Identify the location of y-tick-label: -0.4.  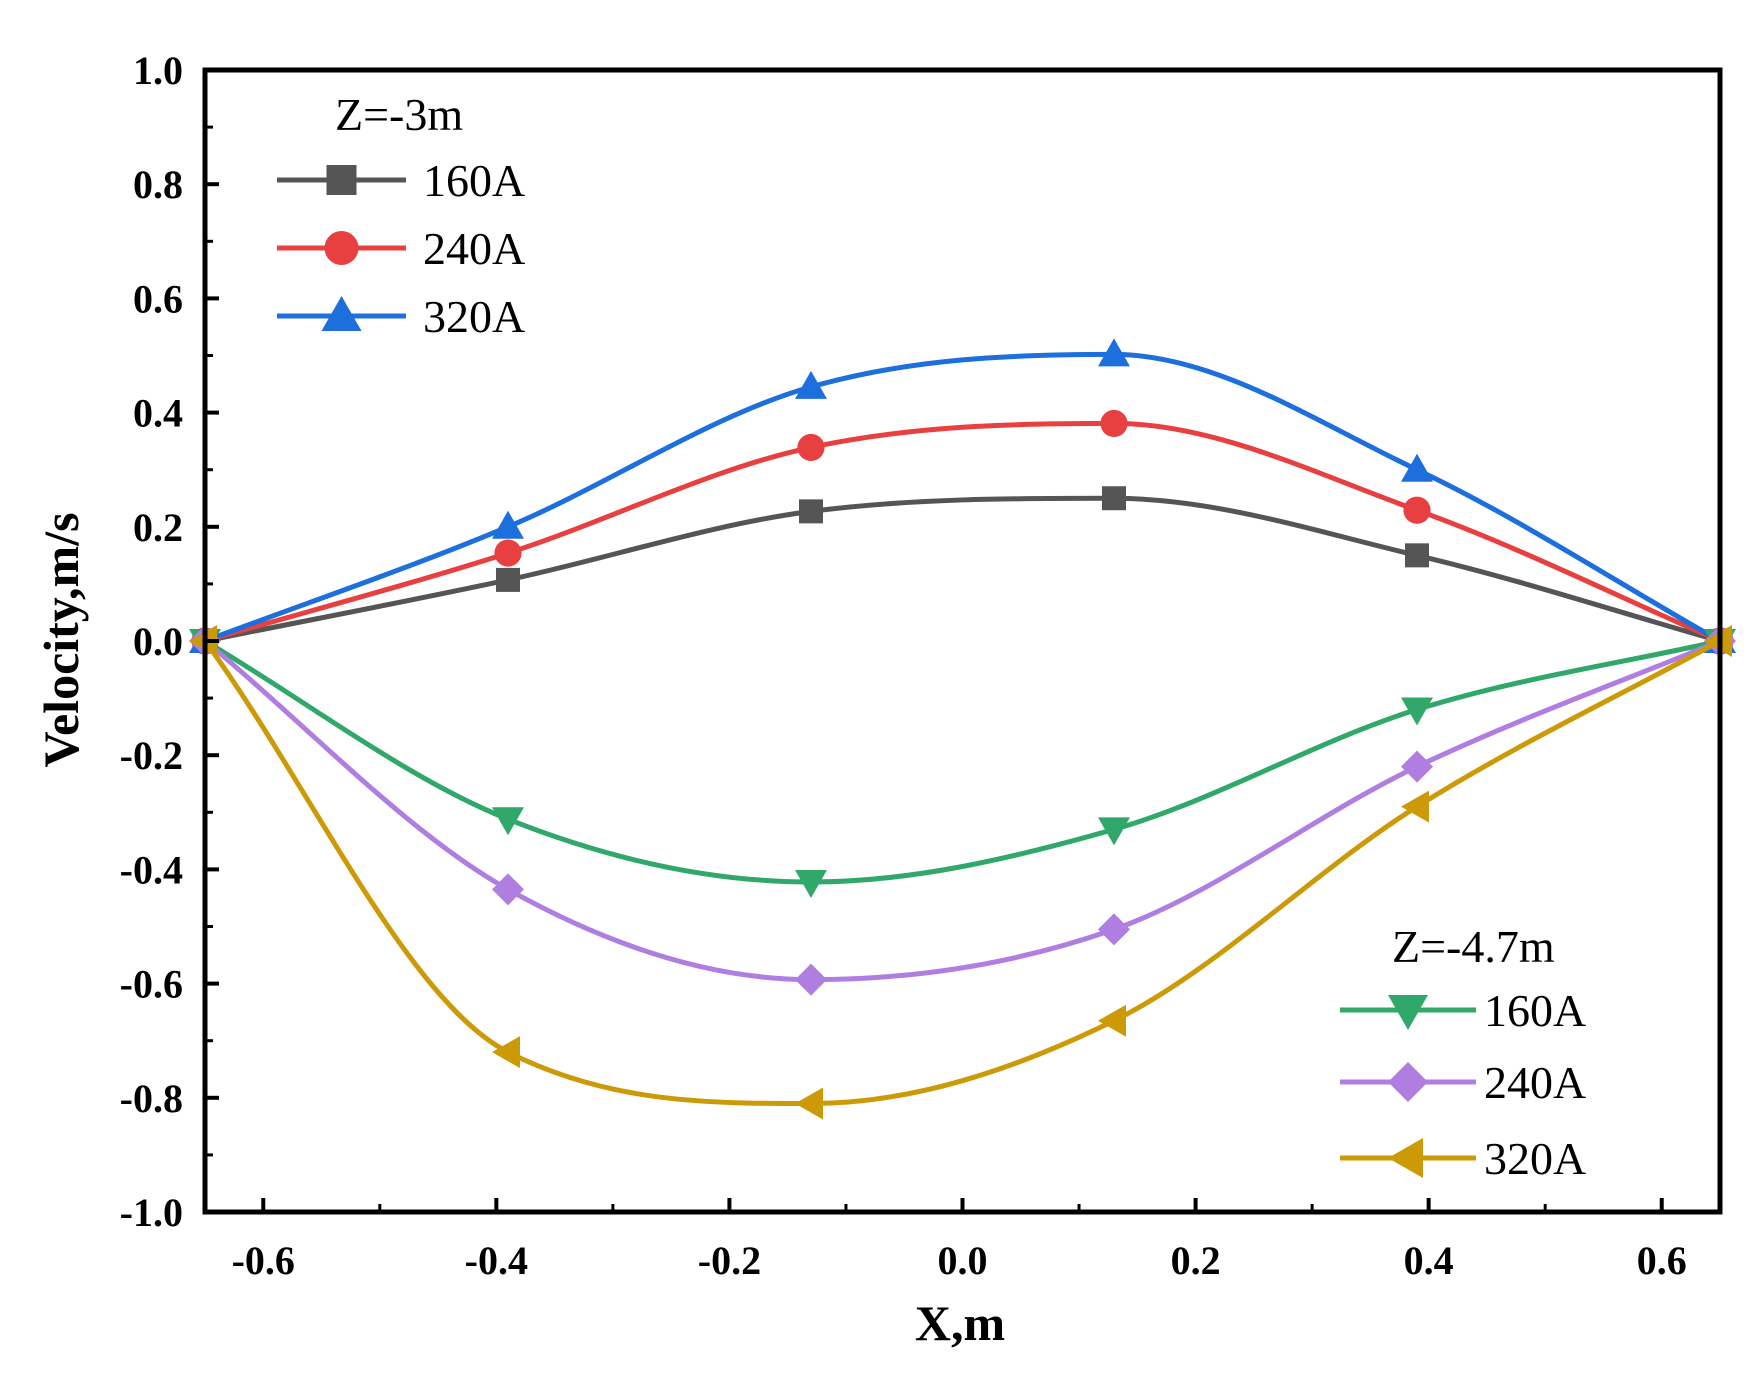
(151, 869).